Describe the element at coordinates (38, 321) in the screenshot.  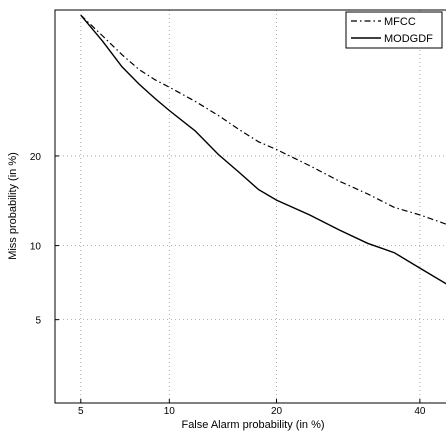
I see `y-tick-label: 5` at that location.